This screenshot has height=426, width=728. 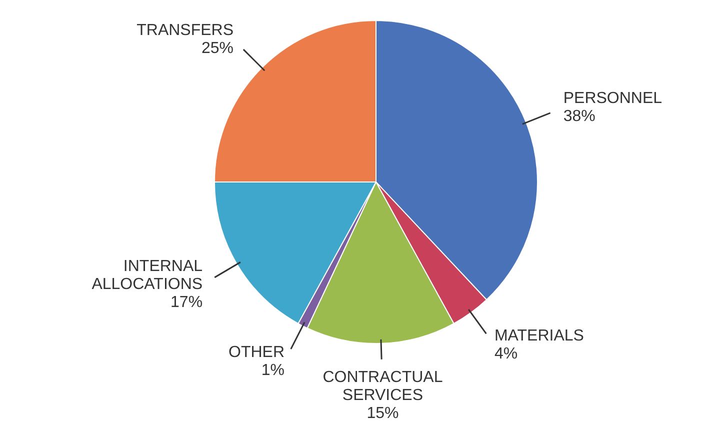 What do you see at coordinates (382, 386) in the screenshot?
I see `slice-label: CONTRACTUAL SERVICES` at bounding box center [382, 386].